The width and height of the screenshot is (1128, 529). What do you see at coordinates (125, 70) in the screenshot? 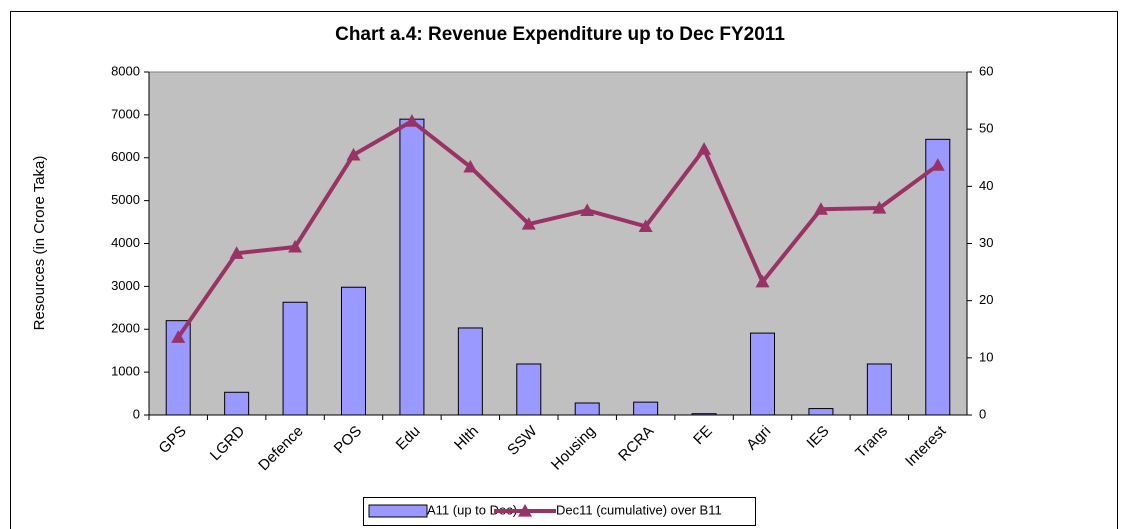
I see `y-tick-label: 8000` at bounding box center [125, 70].